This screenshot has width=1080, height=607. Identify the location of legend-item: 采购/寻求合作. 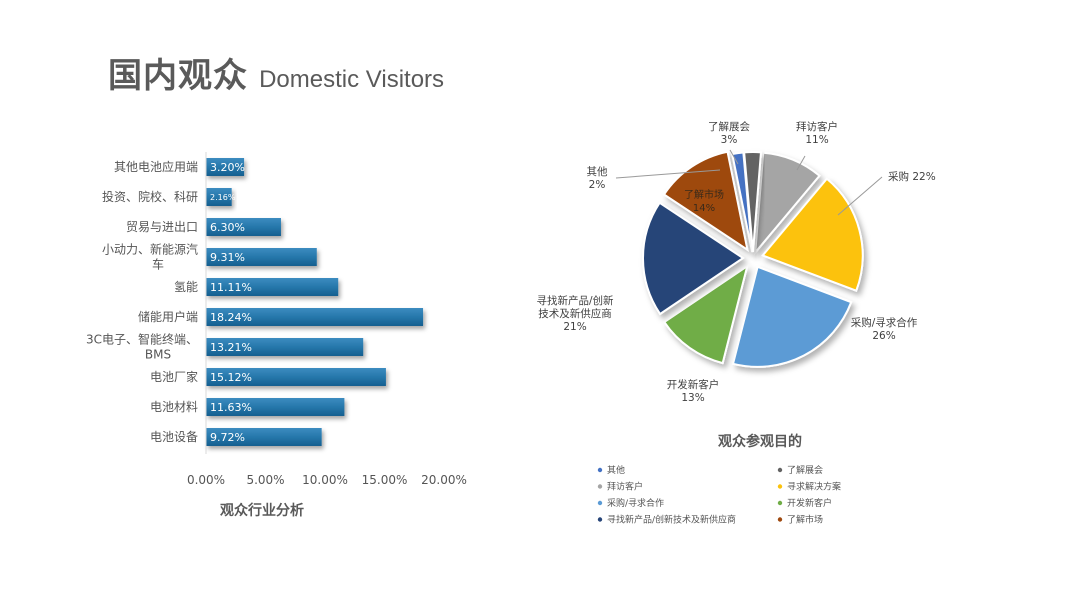
(635, 503).